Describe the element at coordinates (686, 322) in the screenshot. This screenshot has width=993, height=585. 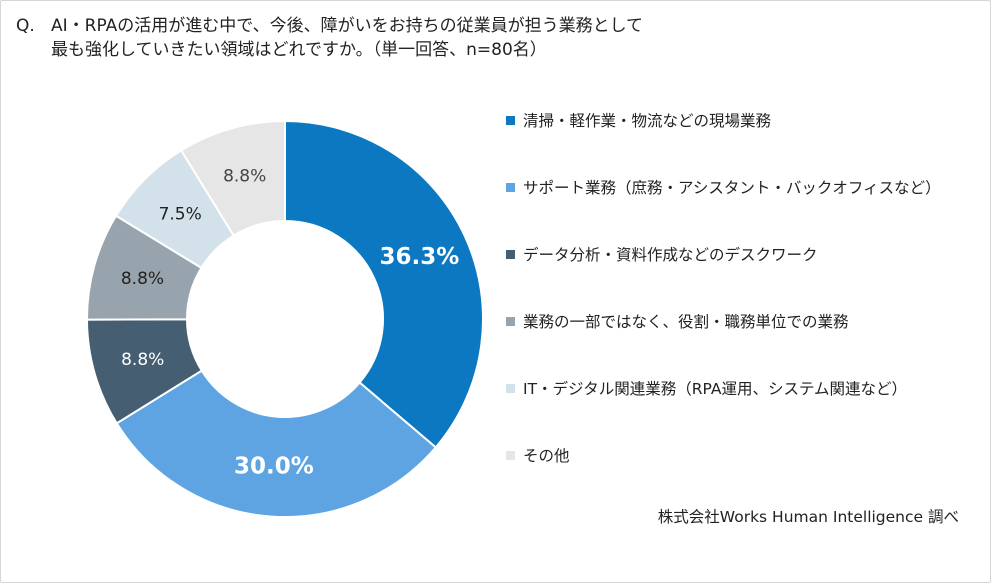
I see `legend-label: 業務の一部ではなく、役割・職務単位での業務` at that location.